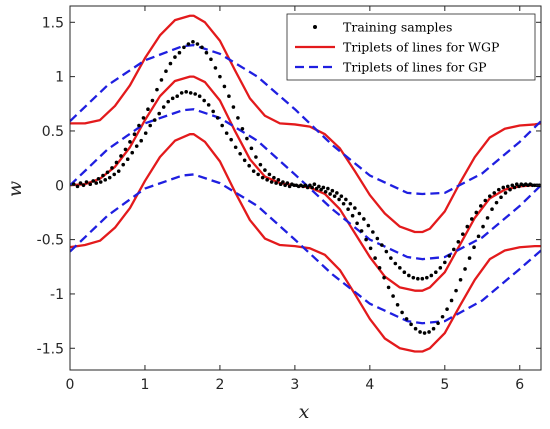 Image resolution: width=550 pixels, height=429 pixels. I want to click on legend-label: Triplets of lines for GP, so click(415, 67).